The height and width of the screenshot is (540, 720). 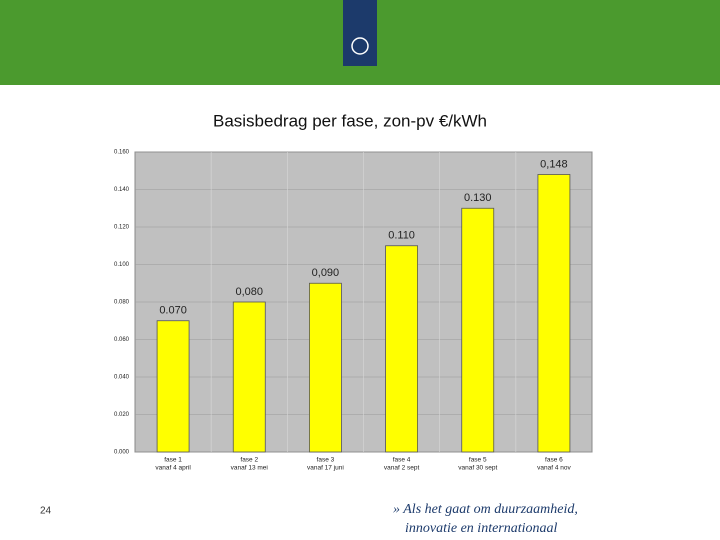 I want to click on x-tick-label: fase 2, so click(x=249, y=460).